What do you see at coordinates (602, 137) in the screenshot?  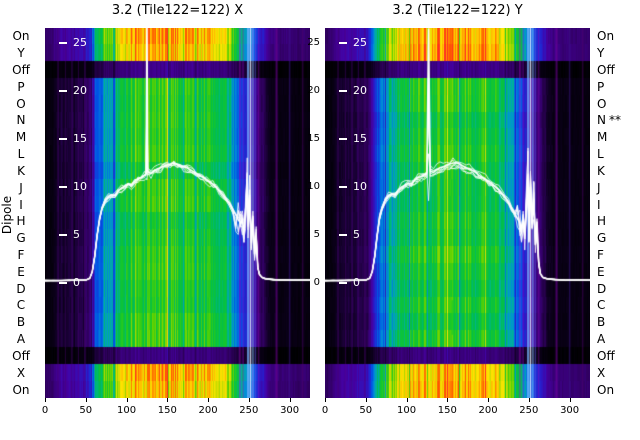 I see `dipole-label: M` at bounding box center [602, 137].